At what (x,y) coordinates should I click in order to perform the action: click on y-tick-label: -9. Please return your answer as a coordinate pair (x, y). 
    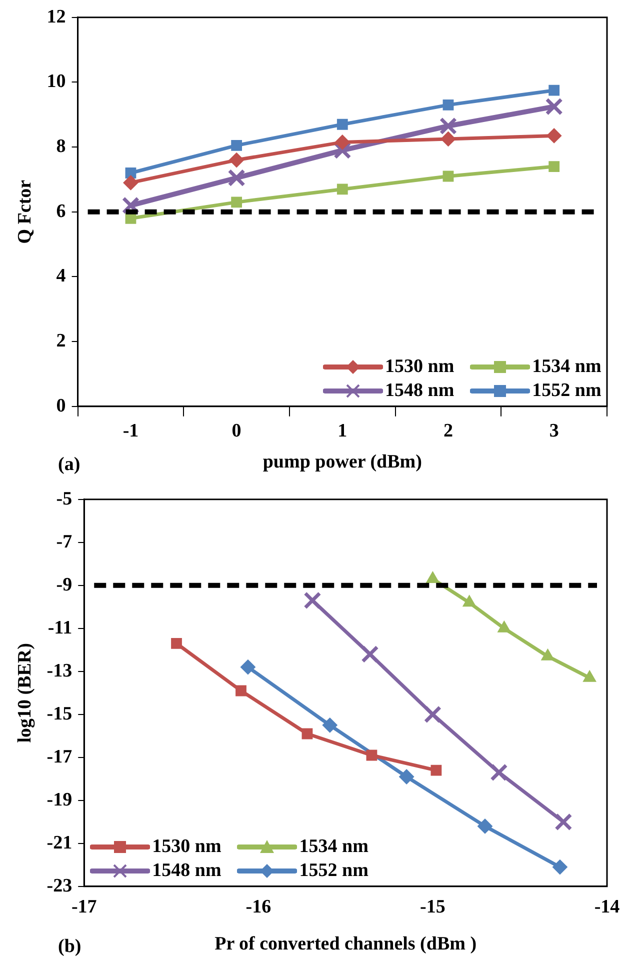
    Looking at the image, I should click on (64, 585).